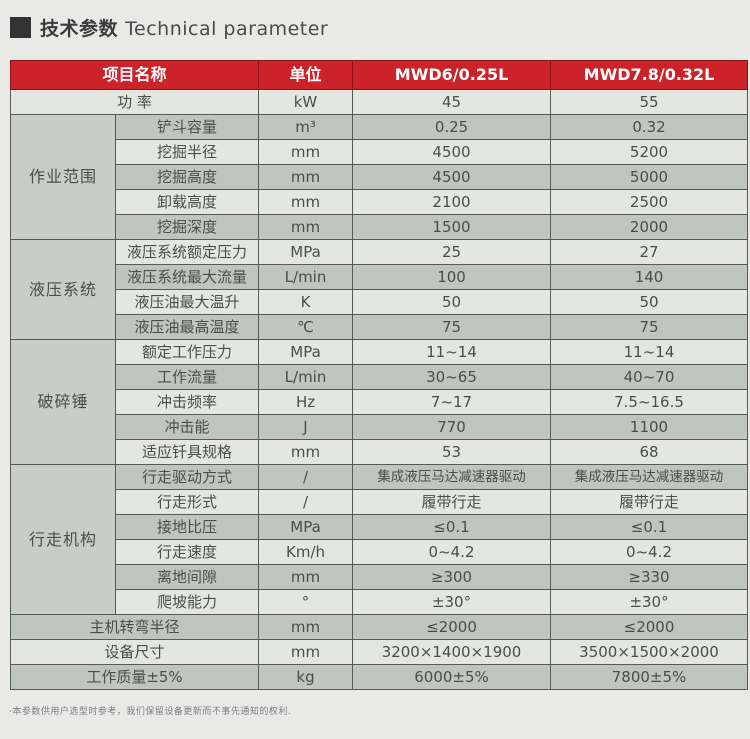  Describe the element at coordinates (379, 102) in the screenshot. I see `table-row: 功 率 kW 45 55` at that location.